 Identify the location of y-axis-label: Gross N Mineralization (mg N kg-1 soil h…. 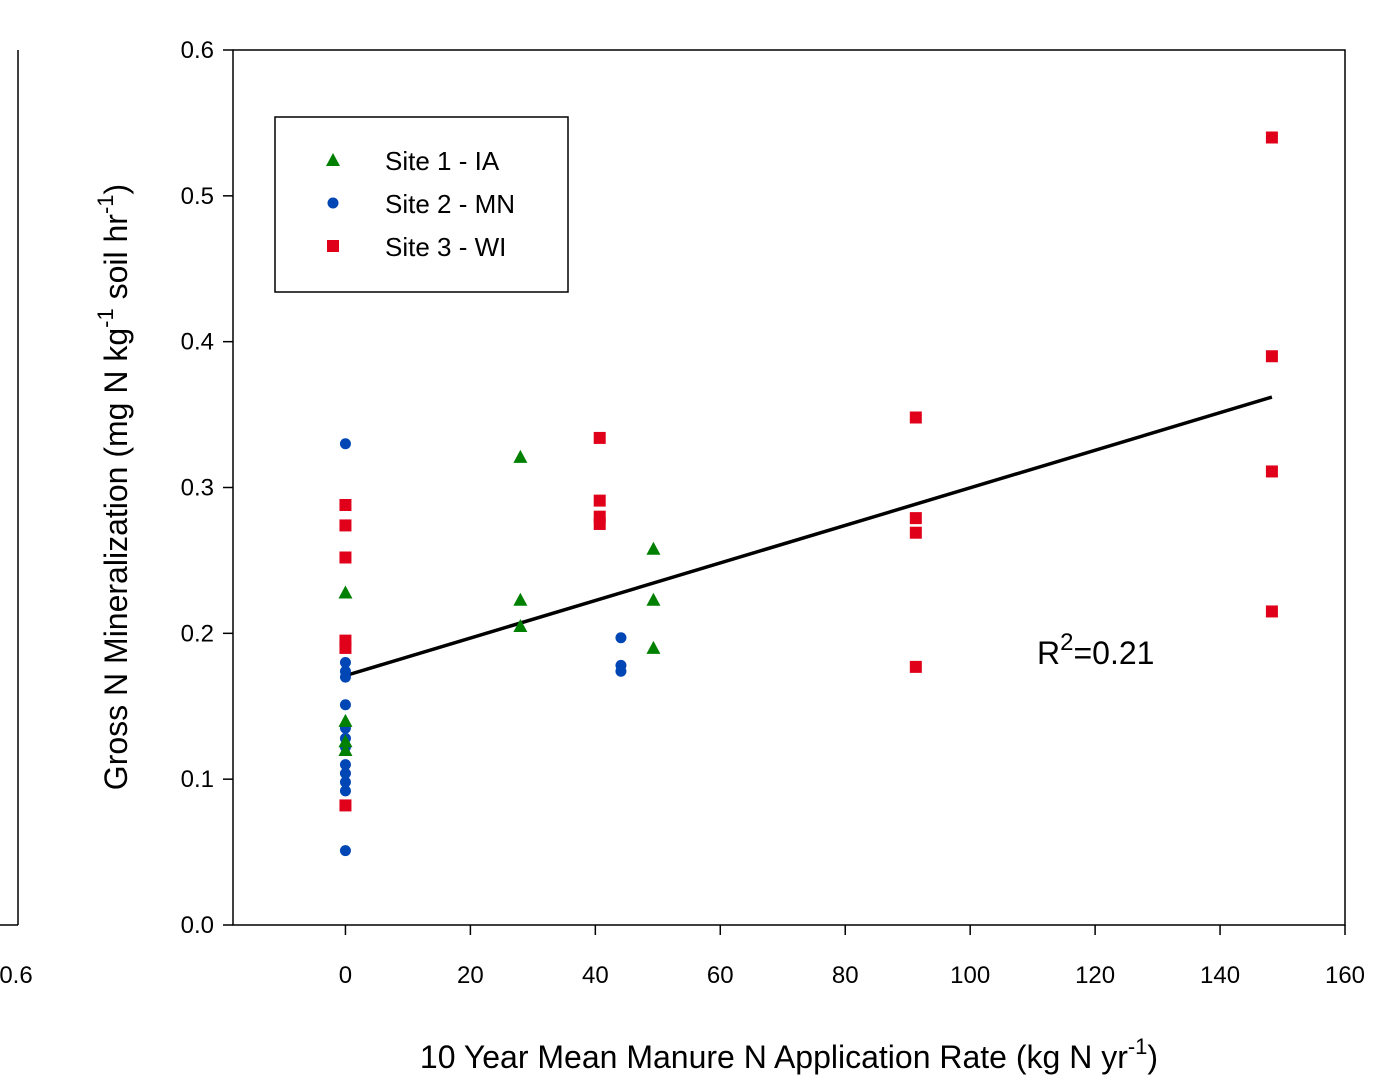
(113, 487).